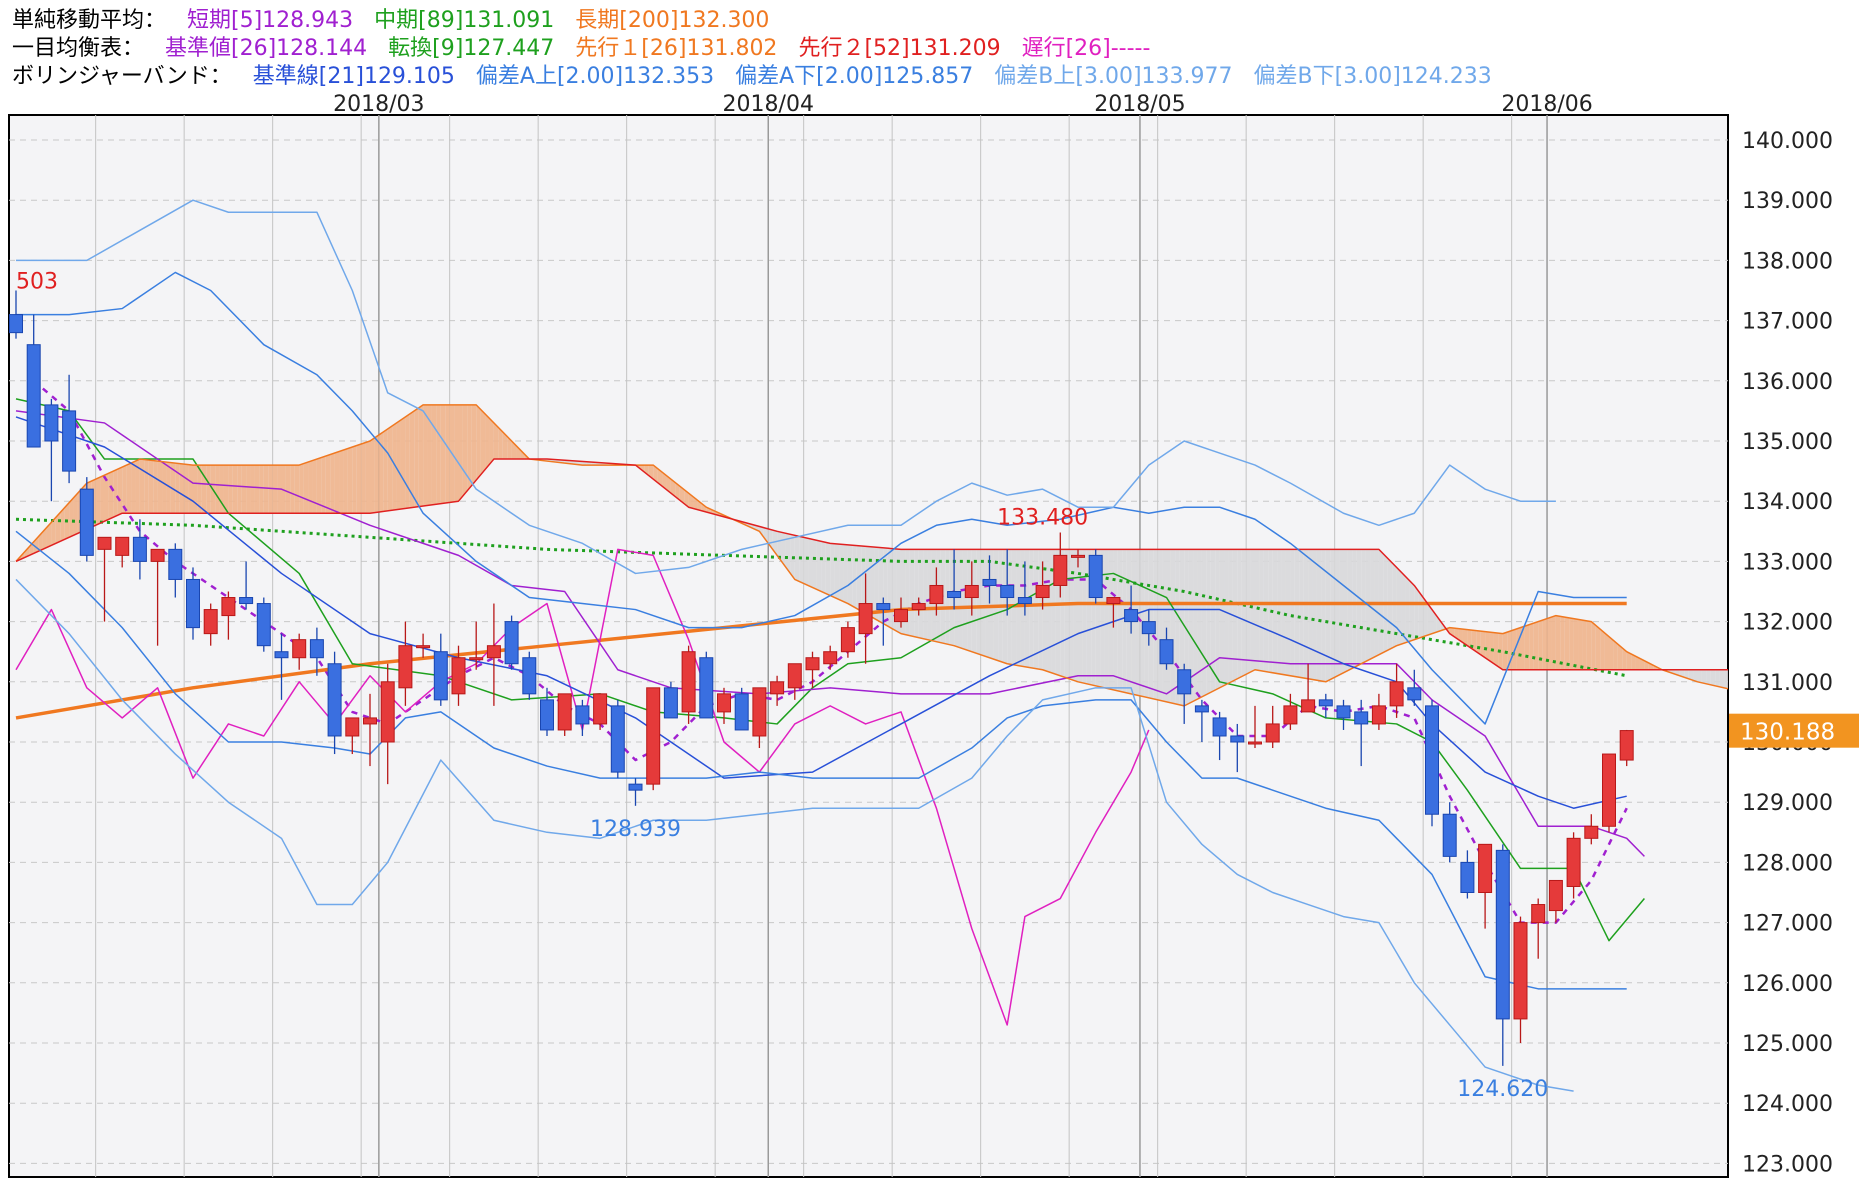 This screenshot has width=1862, height=1186. I want to click on x-month-label: 2018/03, so click(378, 104).